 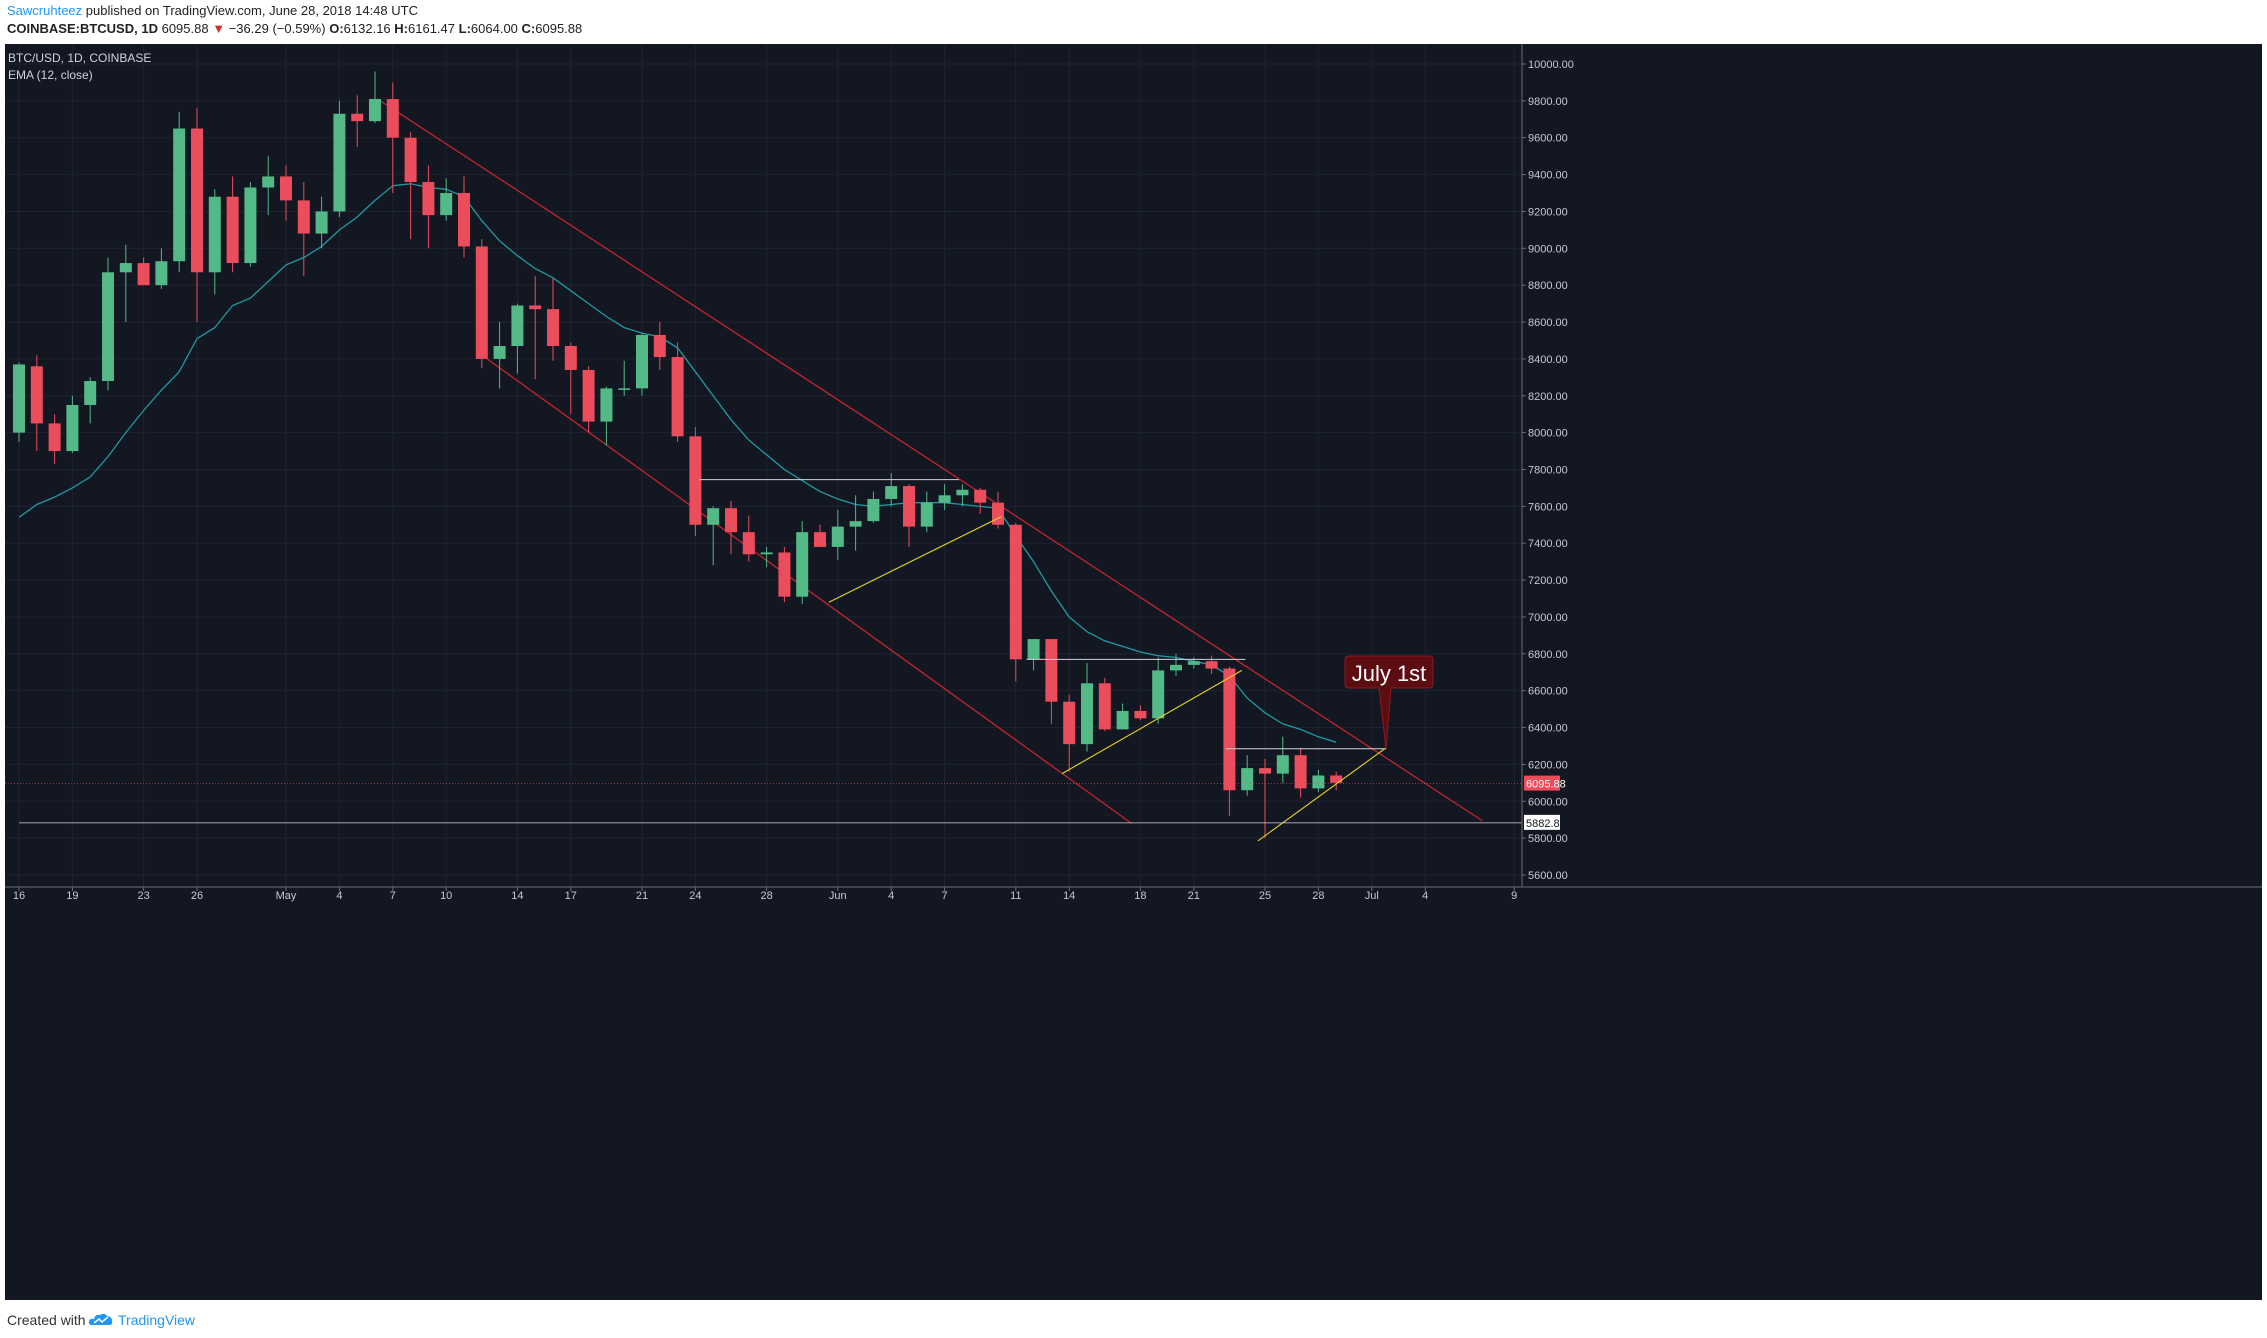 I want to click on price-tick-label: 7200.00, so click(x=1548, y=581).